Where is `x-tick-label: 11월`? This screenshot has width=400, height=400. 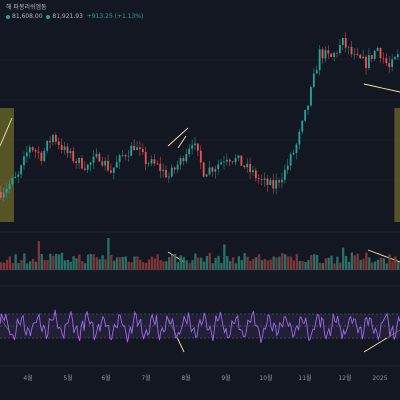 x-tick-label: 11월 is located at coordinates (304, 378).